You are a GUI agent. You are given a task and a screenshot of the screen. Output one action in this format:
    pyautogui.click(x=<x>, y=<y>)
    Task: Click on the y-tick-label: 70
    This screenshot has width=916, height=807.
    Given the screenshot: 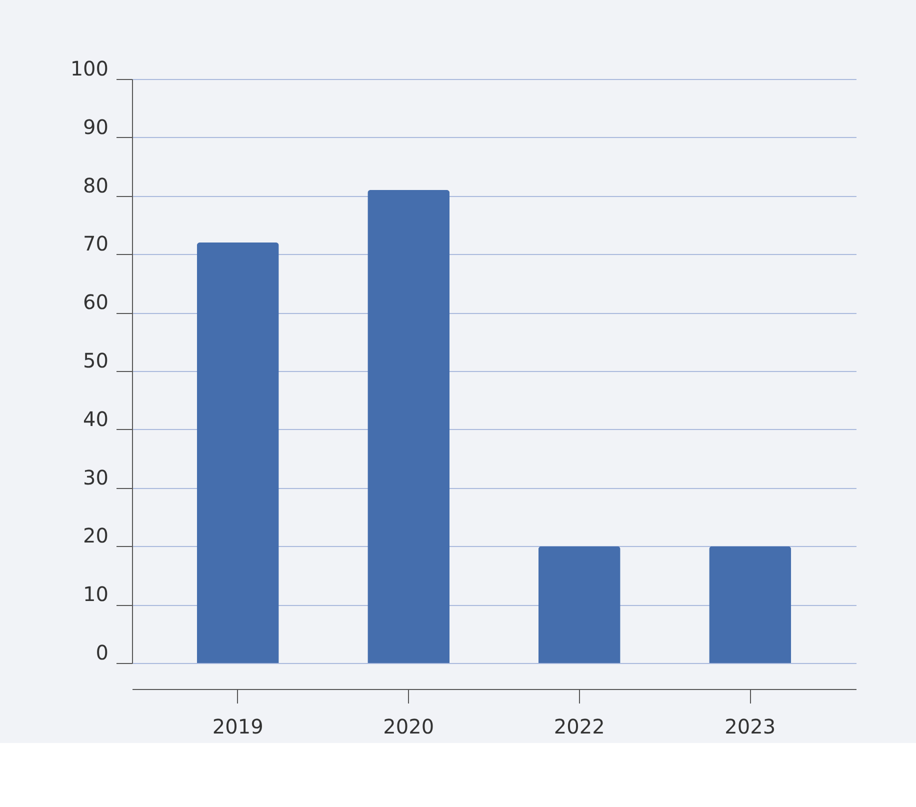 What is the action you would take?
    pyautogui.click(x=95, y=244)
    